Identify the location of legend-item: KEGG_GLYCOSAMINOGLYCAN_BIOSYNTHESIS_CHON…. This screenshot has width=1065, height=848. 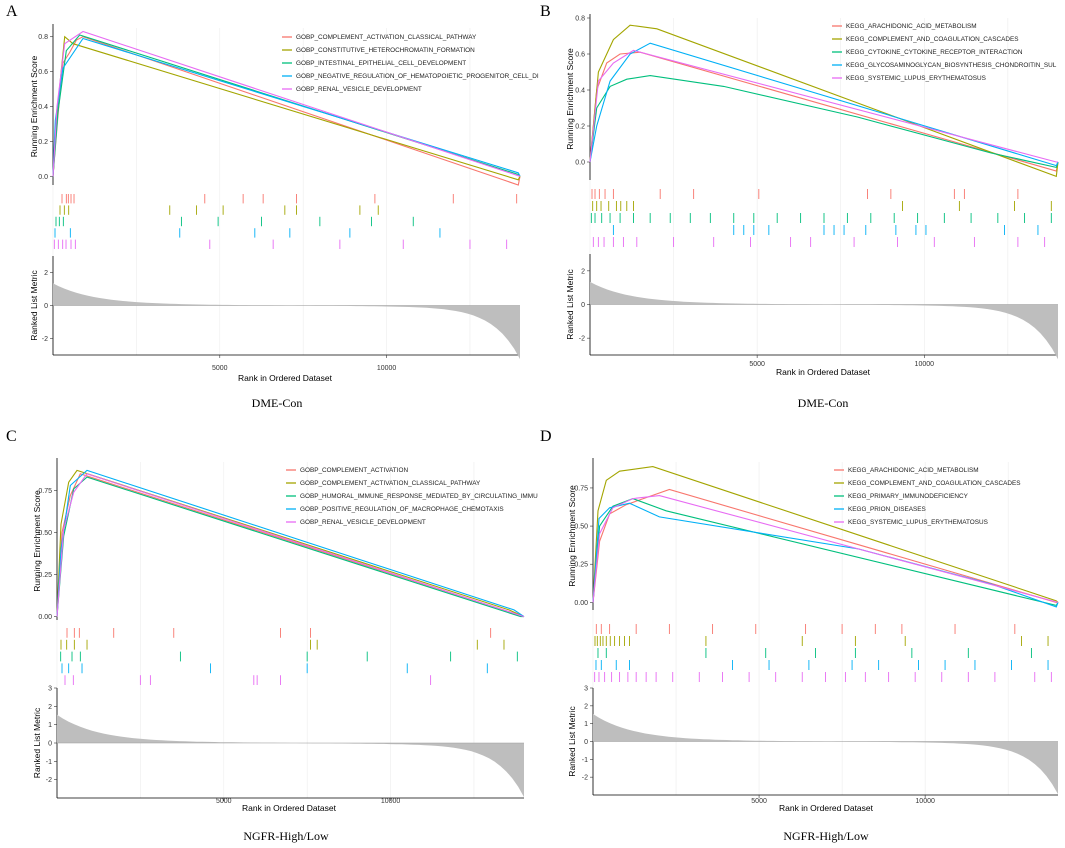
(944, 65).